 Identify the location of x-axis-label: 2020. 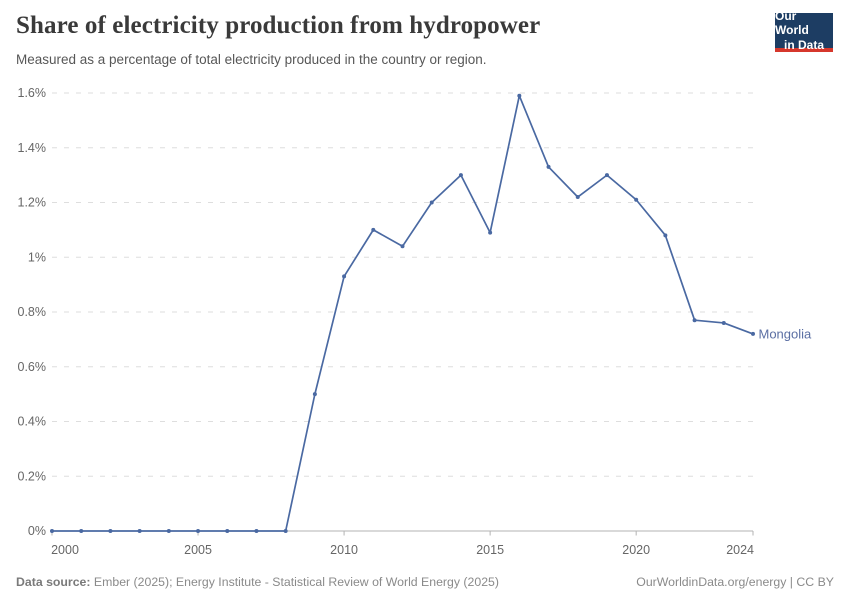
(636, 550).